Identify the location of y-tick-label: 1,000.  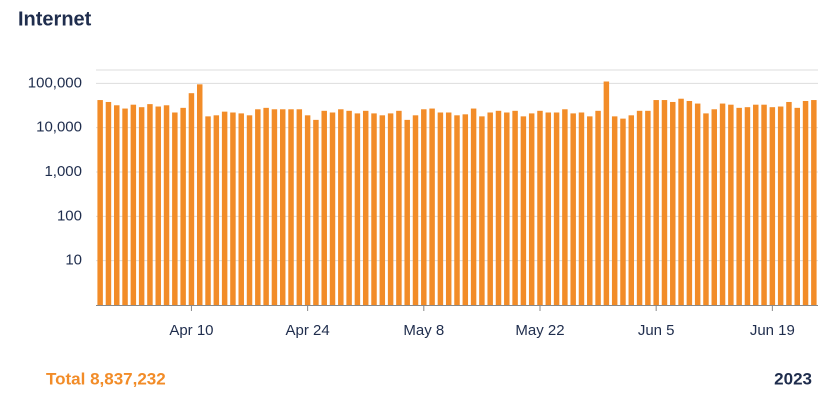
(63, 171).